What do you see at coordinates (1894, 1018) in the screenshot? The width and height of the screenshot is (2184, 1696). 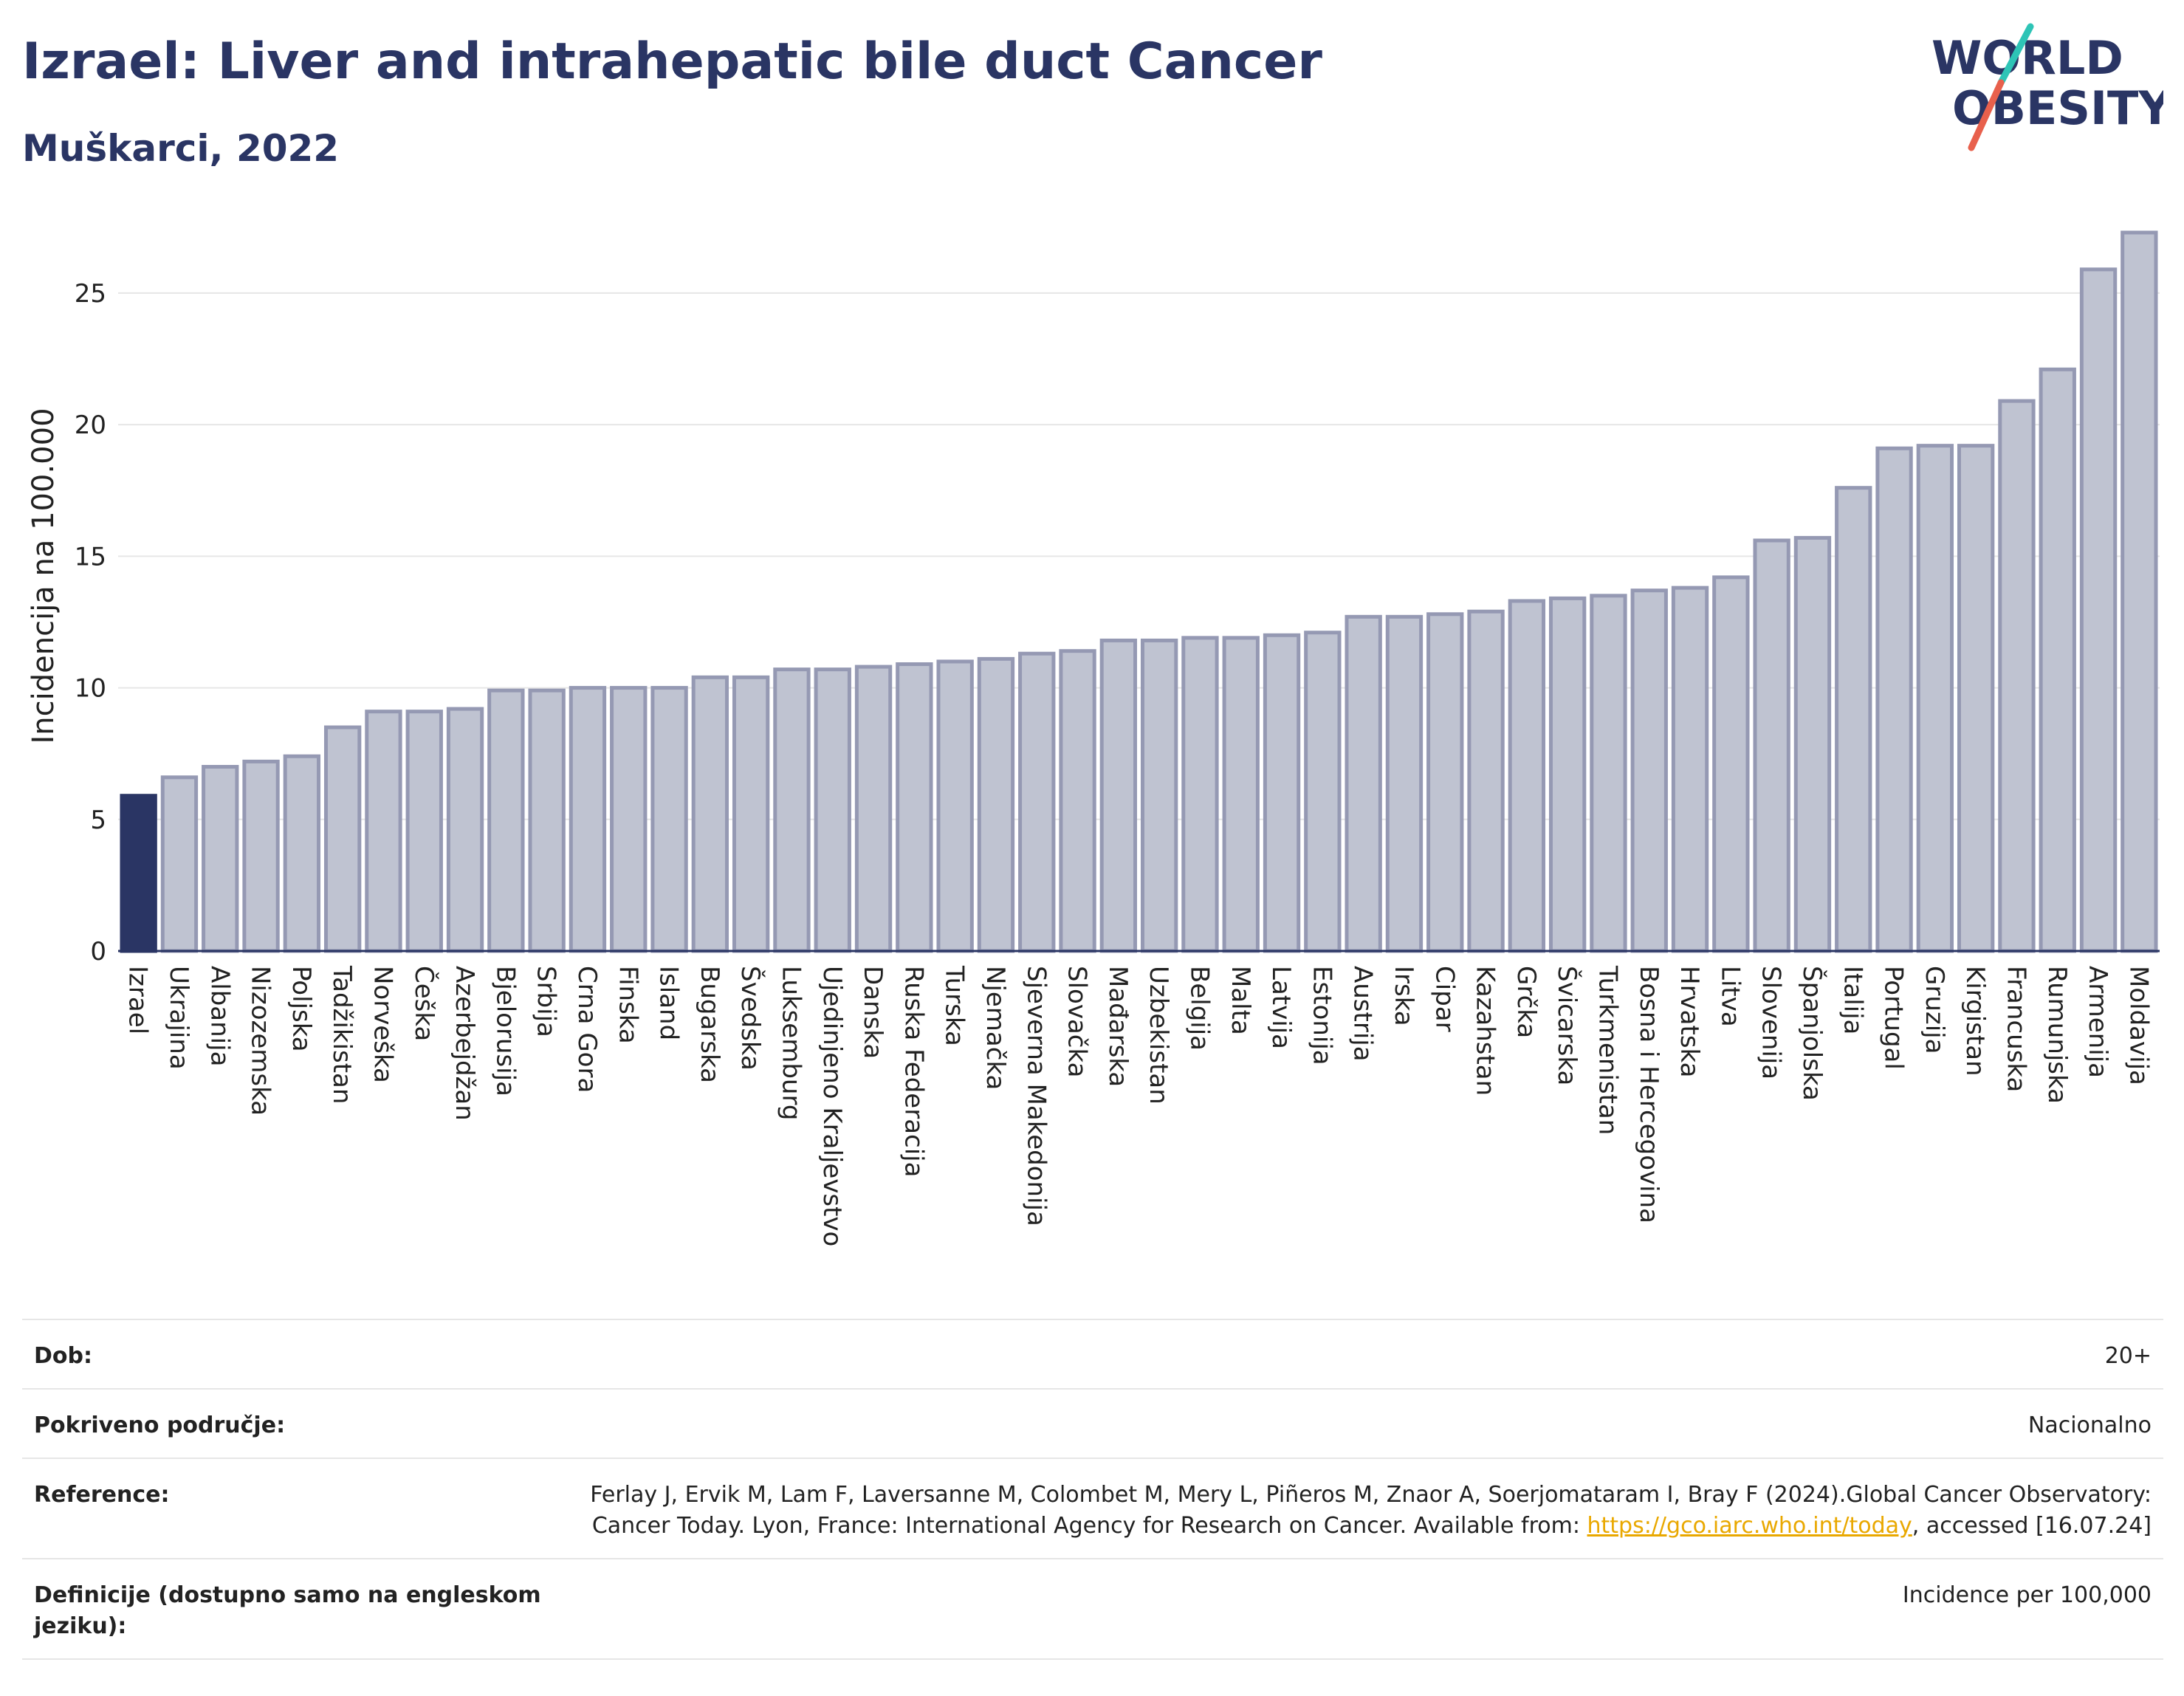 I see `x-tick-label: Portugal` at bounding box center [1894, 1018].